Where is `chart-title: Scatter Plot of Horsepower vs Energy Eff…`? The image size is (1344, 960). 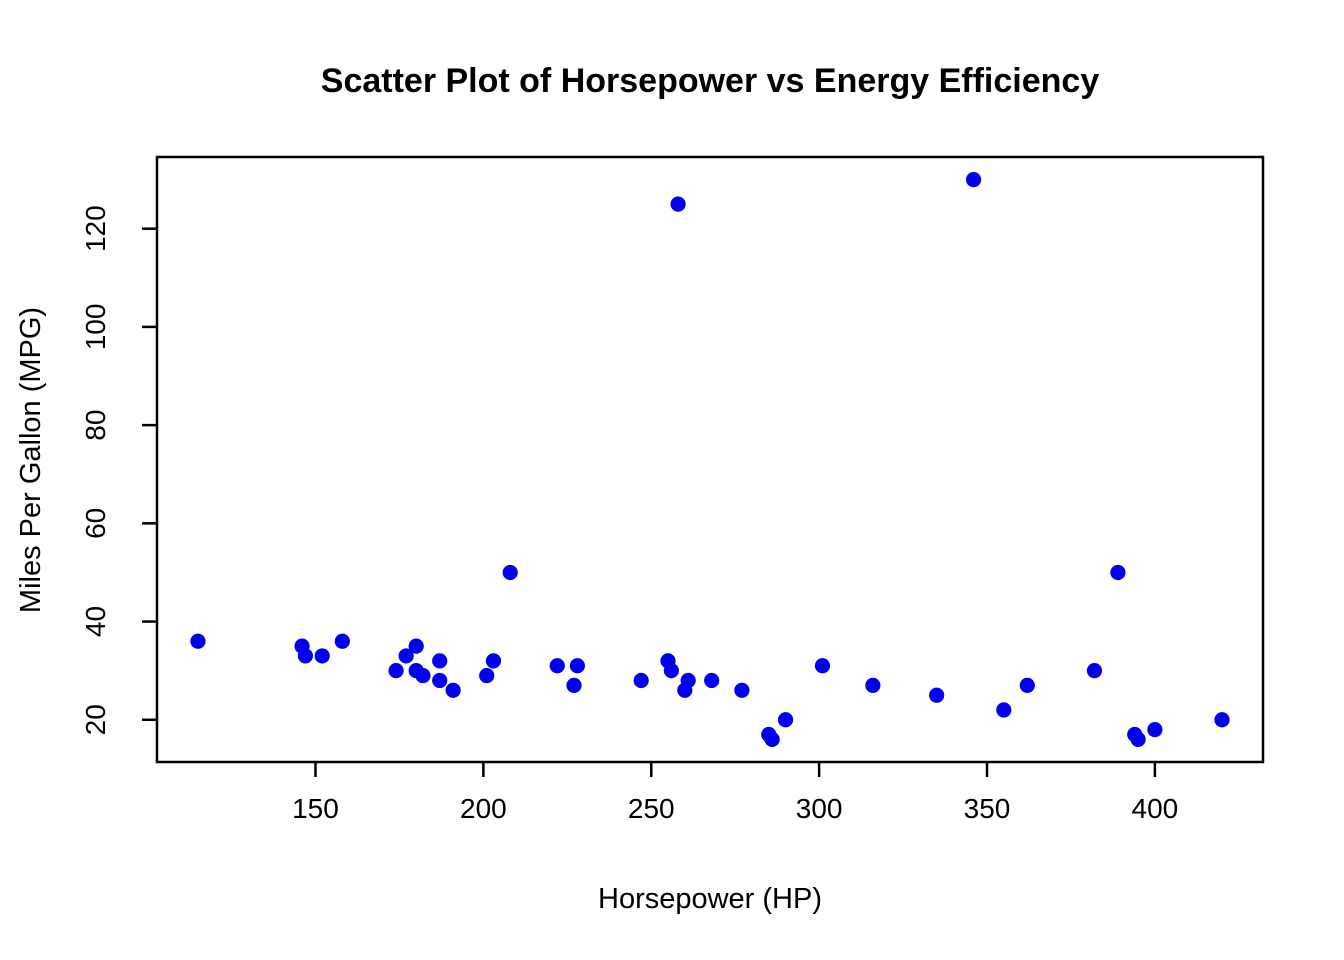 chart-title: Scatter Plot of Horsepower vs Energy Eff… is located at coordinates (710, 81).